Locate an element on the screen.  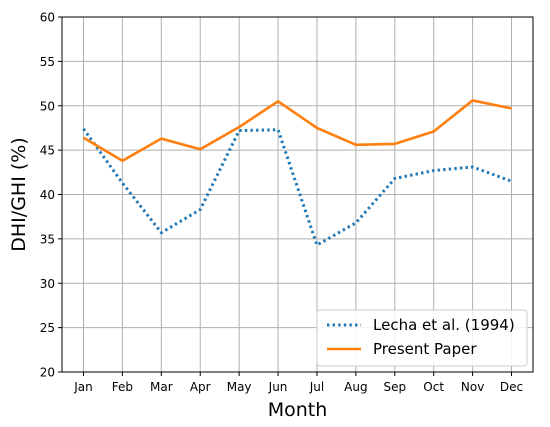
x-tick-label: May is located at coordinates (239, 387).